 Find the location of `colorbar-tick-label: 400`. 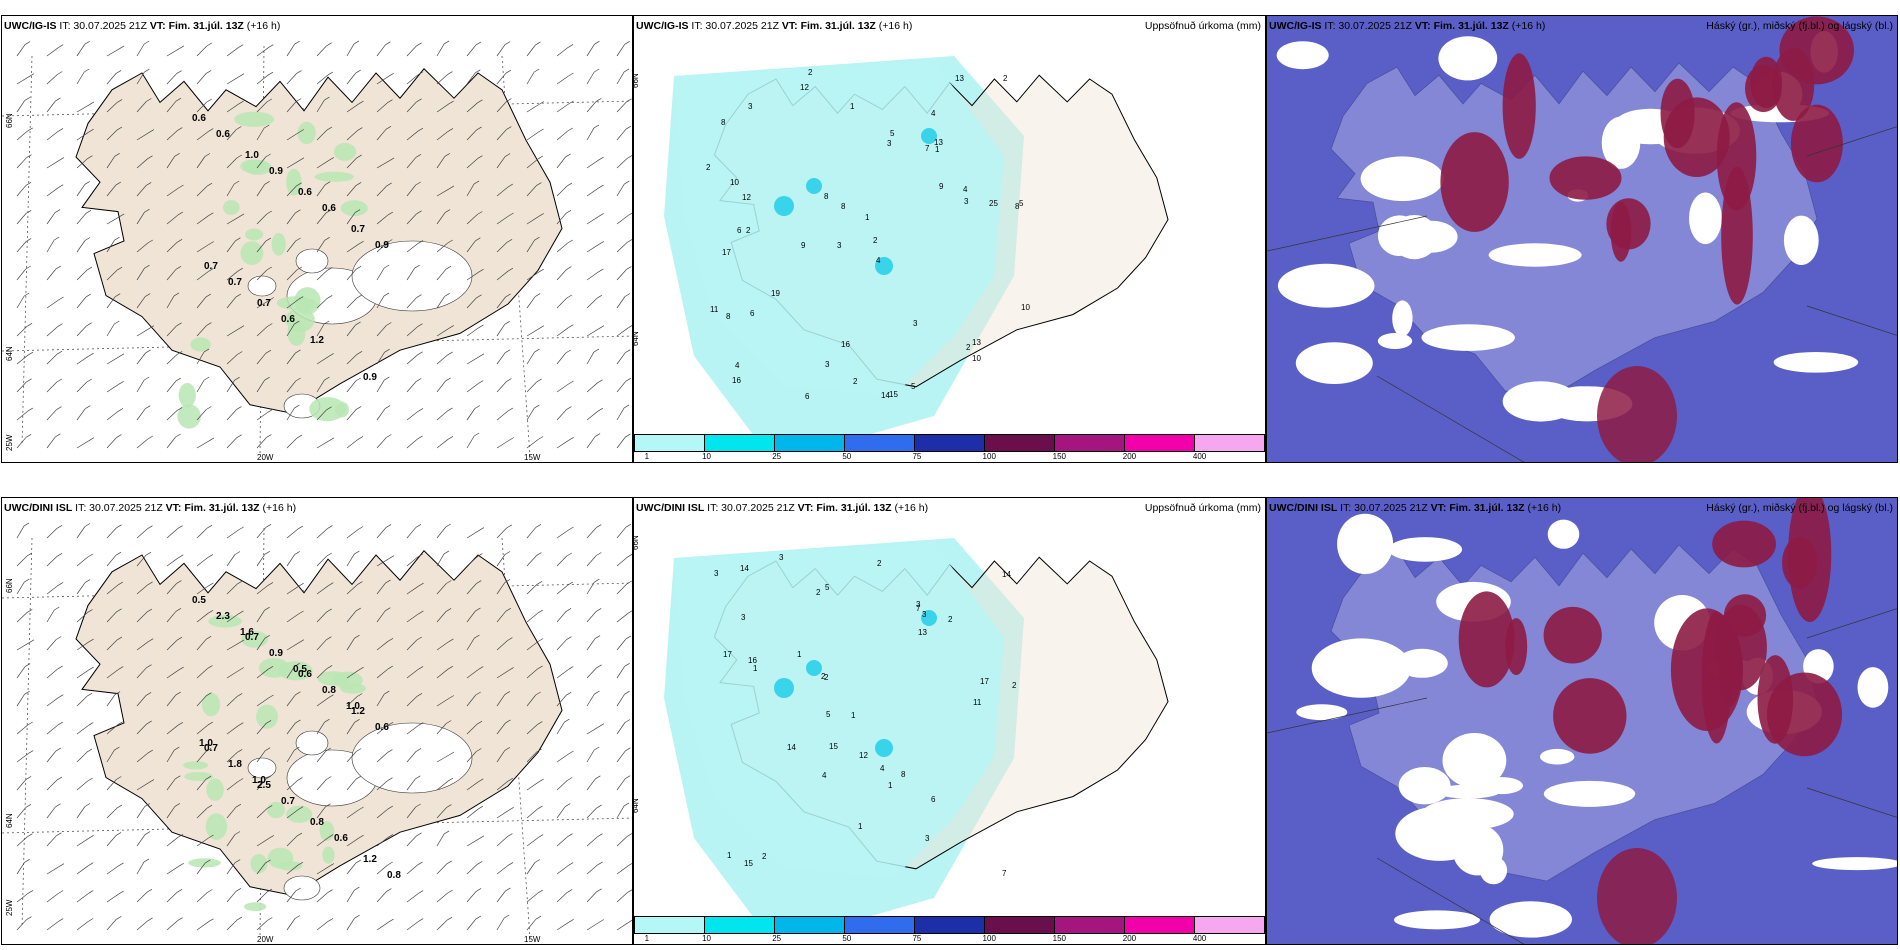

colorbar-tick-label: 400 is located at coordinates (1199, 938).